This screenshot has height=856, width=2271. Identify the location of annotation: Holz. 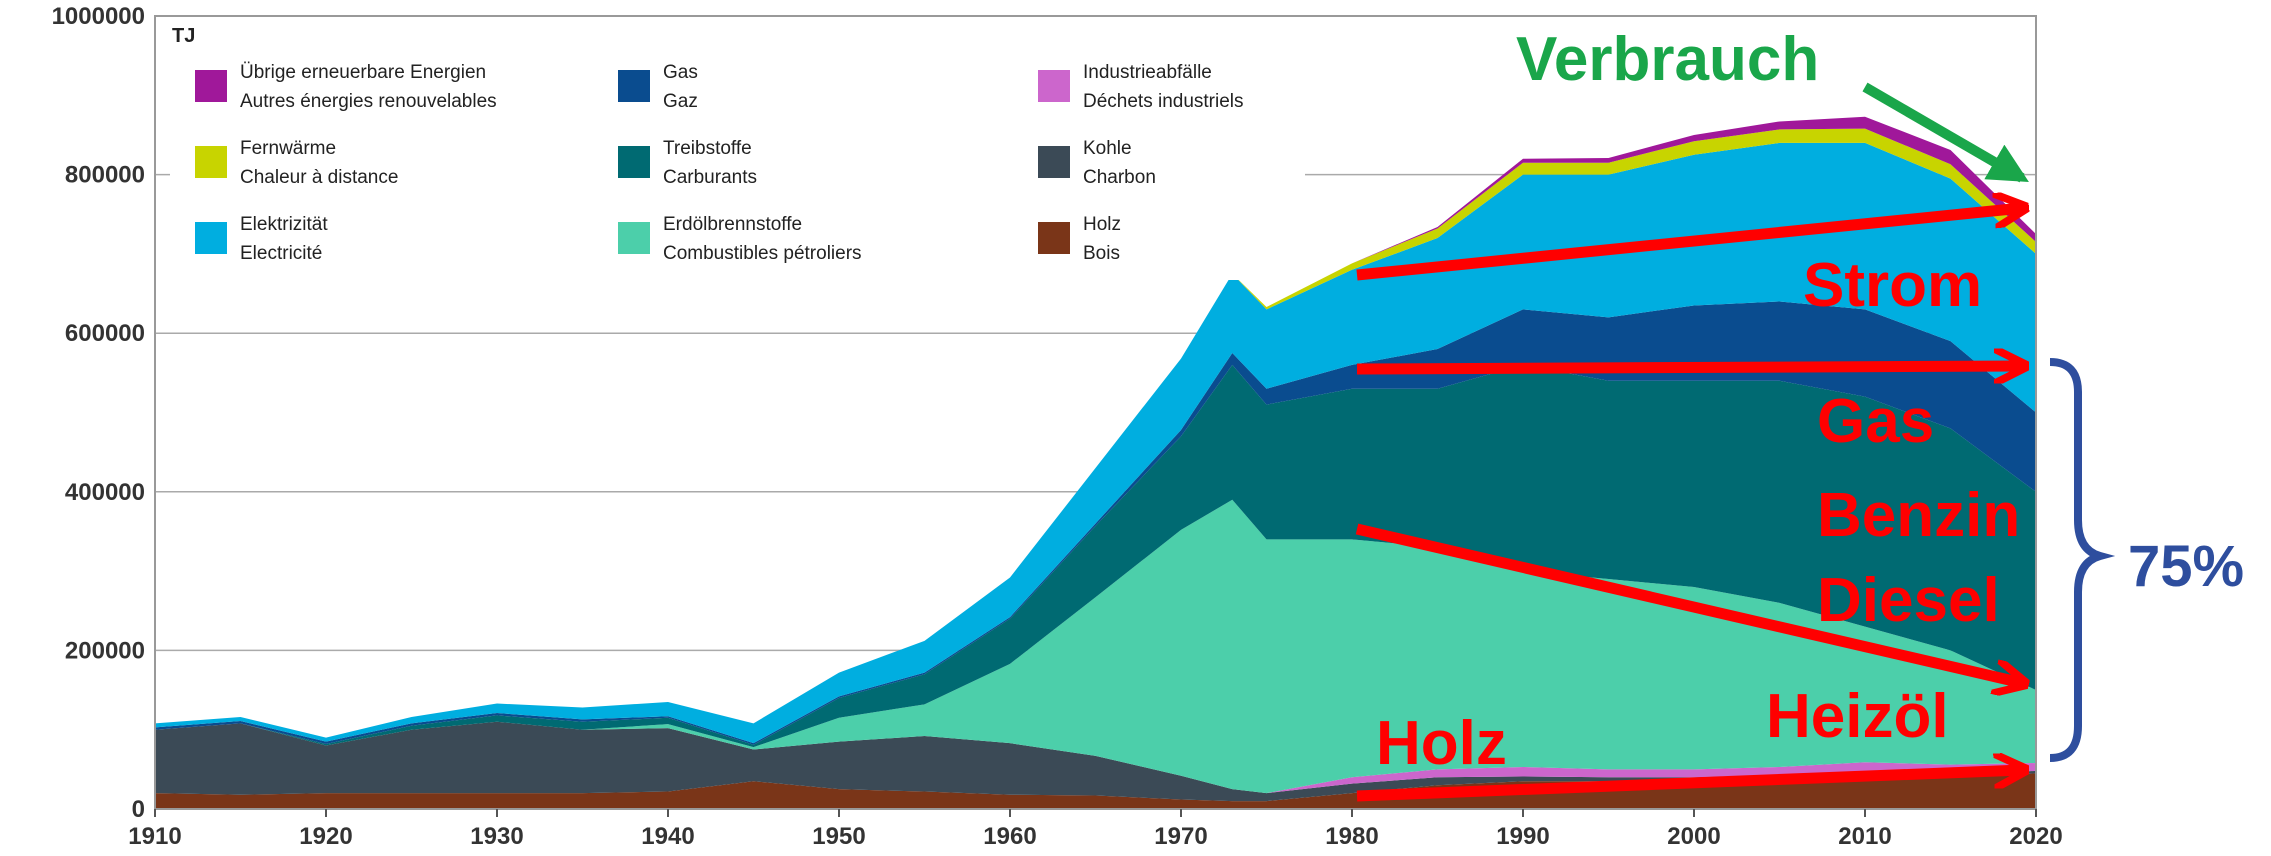
(1441, 743).